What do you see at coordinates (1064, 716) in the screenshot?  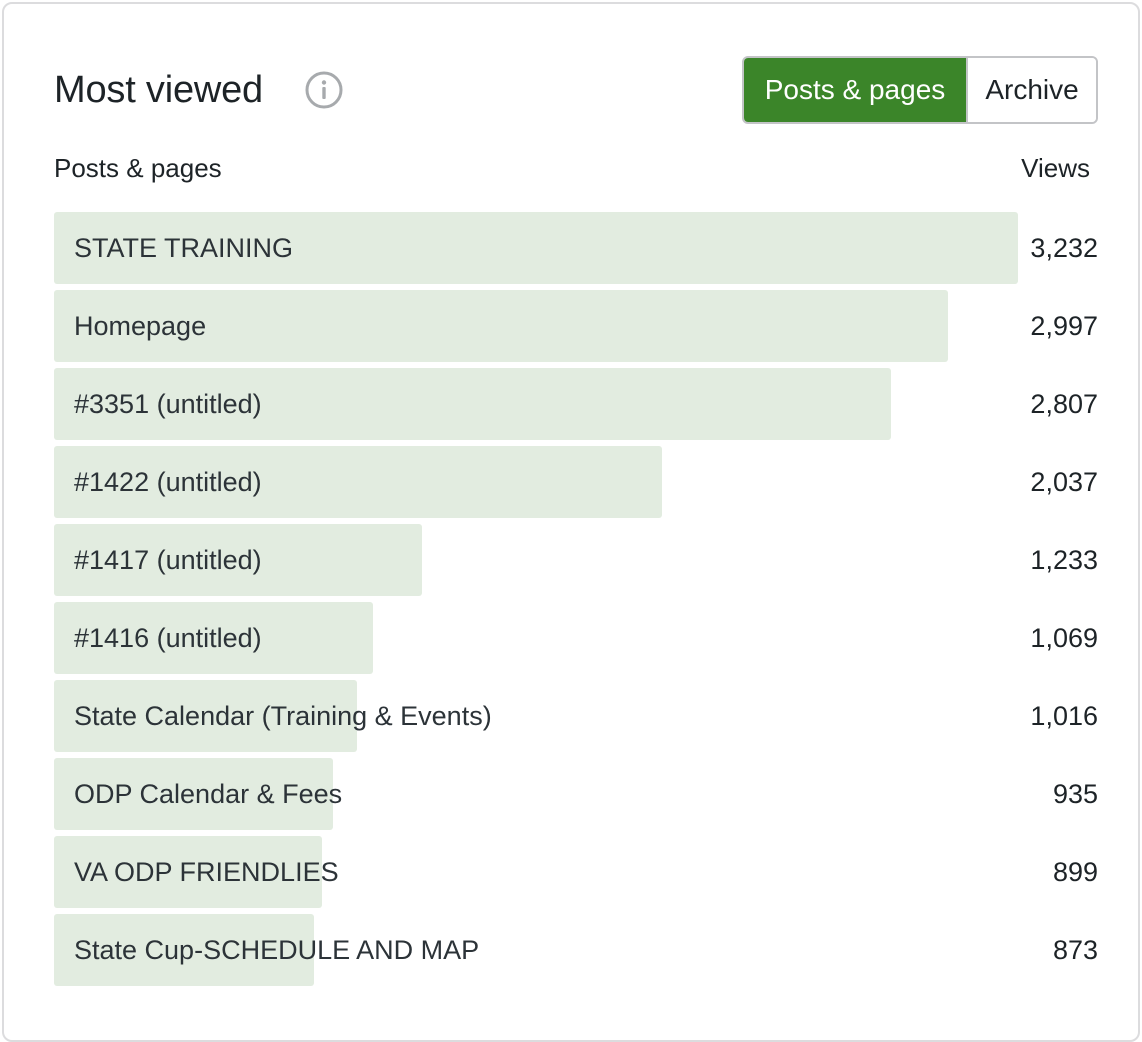 I see `item-views: 1,016` at bounding box center [1064, 716].